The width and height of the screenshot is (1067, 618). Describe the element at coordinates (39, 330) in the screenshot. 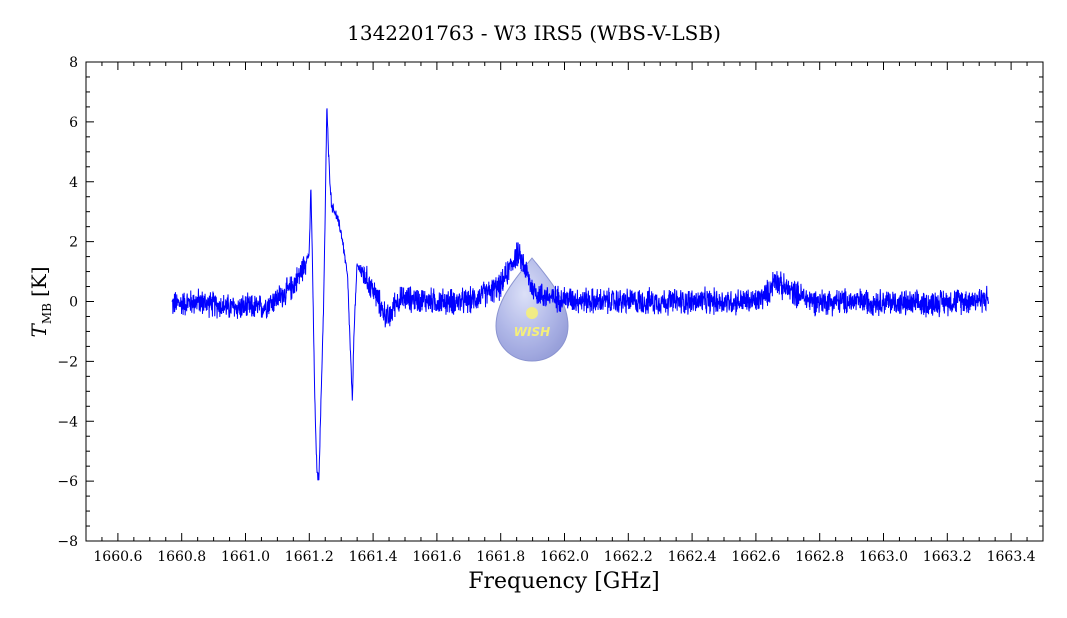

I see `y-axis-label-symbol: T` at that location.